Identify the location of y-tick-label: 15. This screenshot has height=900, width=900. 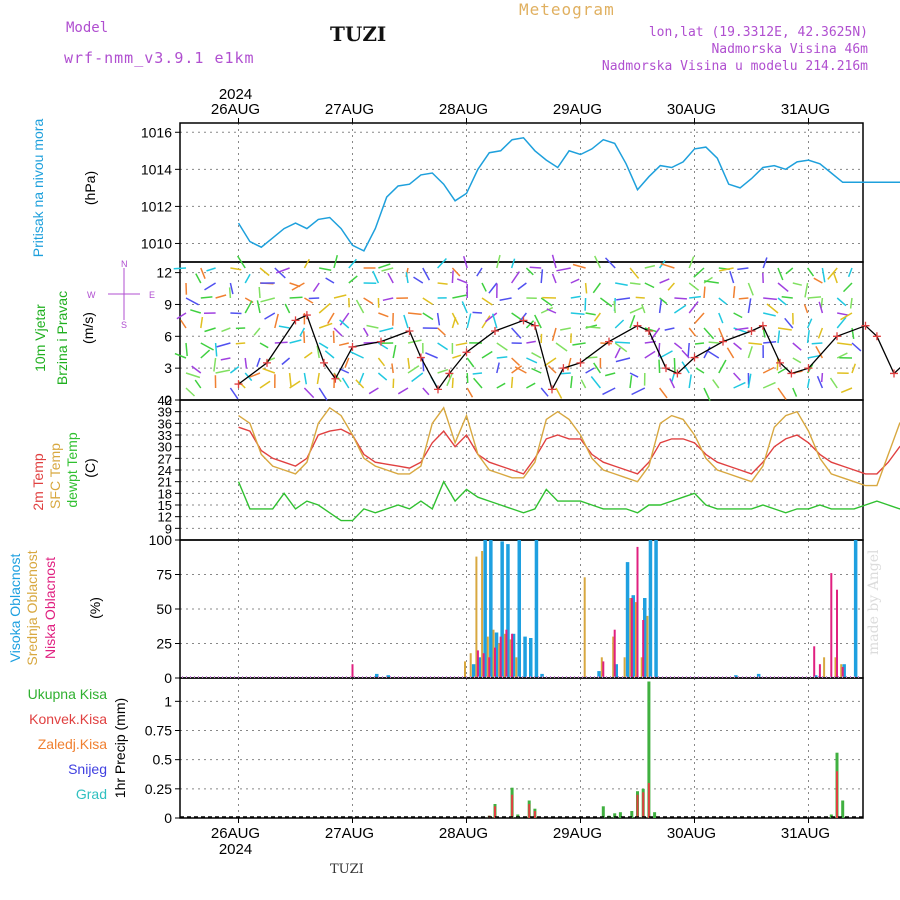
(165, 505).